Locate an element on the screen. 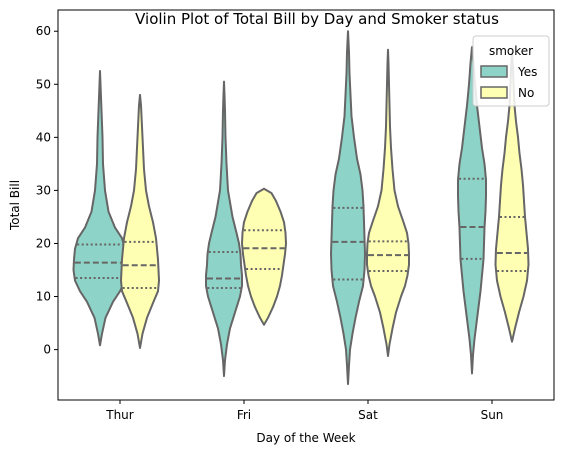  legend-label-yes: Yes is located at coordinates (527, 72).